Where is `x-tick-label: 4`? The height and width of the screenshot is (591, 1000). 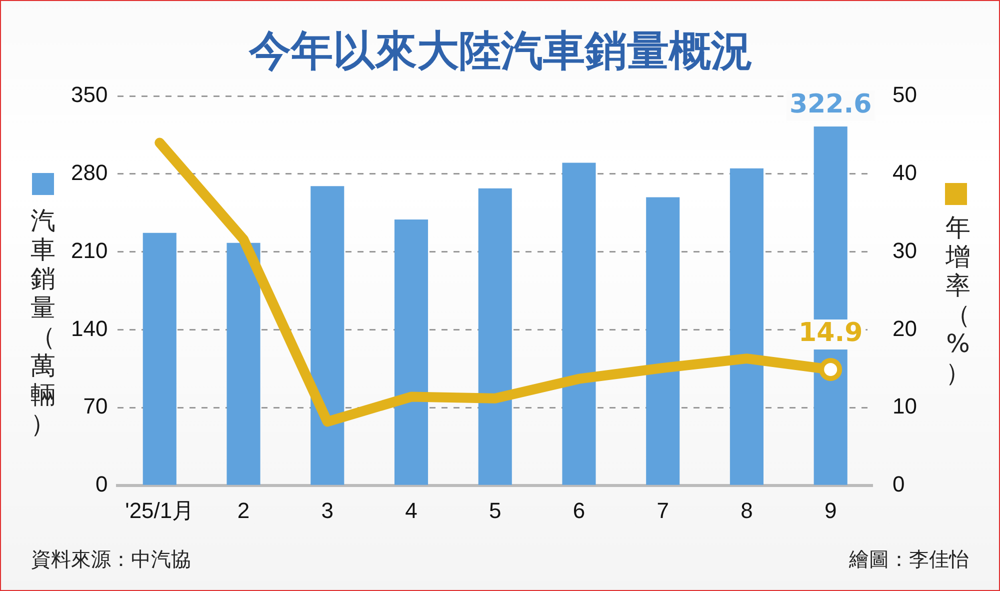 x-tick-label: 4 is located at coordinates (411, 510).